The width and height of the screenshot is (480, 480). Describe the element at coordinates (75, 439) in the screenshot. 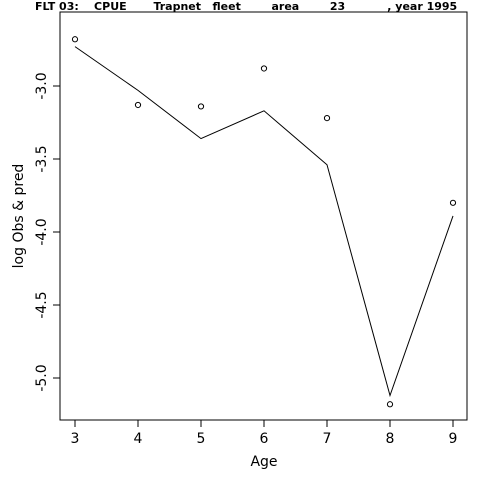

I see `x-tick-label: 3` at that location.